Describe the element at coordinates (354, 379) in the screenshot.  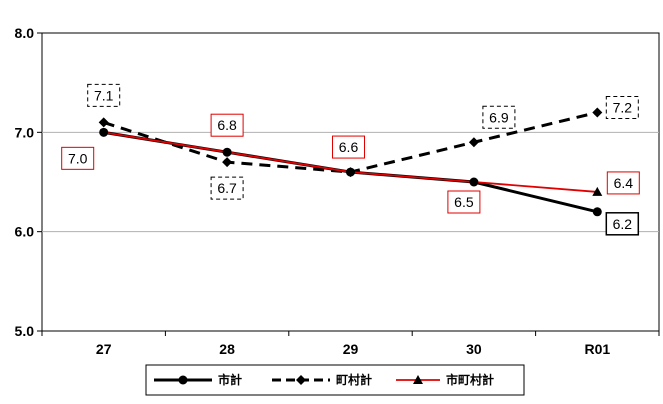
I see `legend-label-2: 町村計` at that location.